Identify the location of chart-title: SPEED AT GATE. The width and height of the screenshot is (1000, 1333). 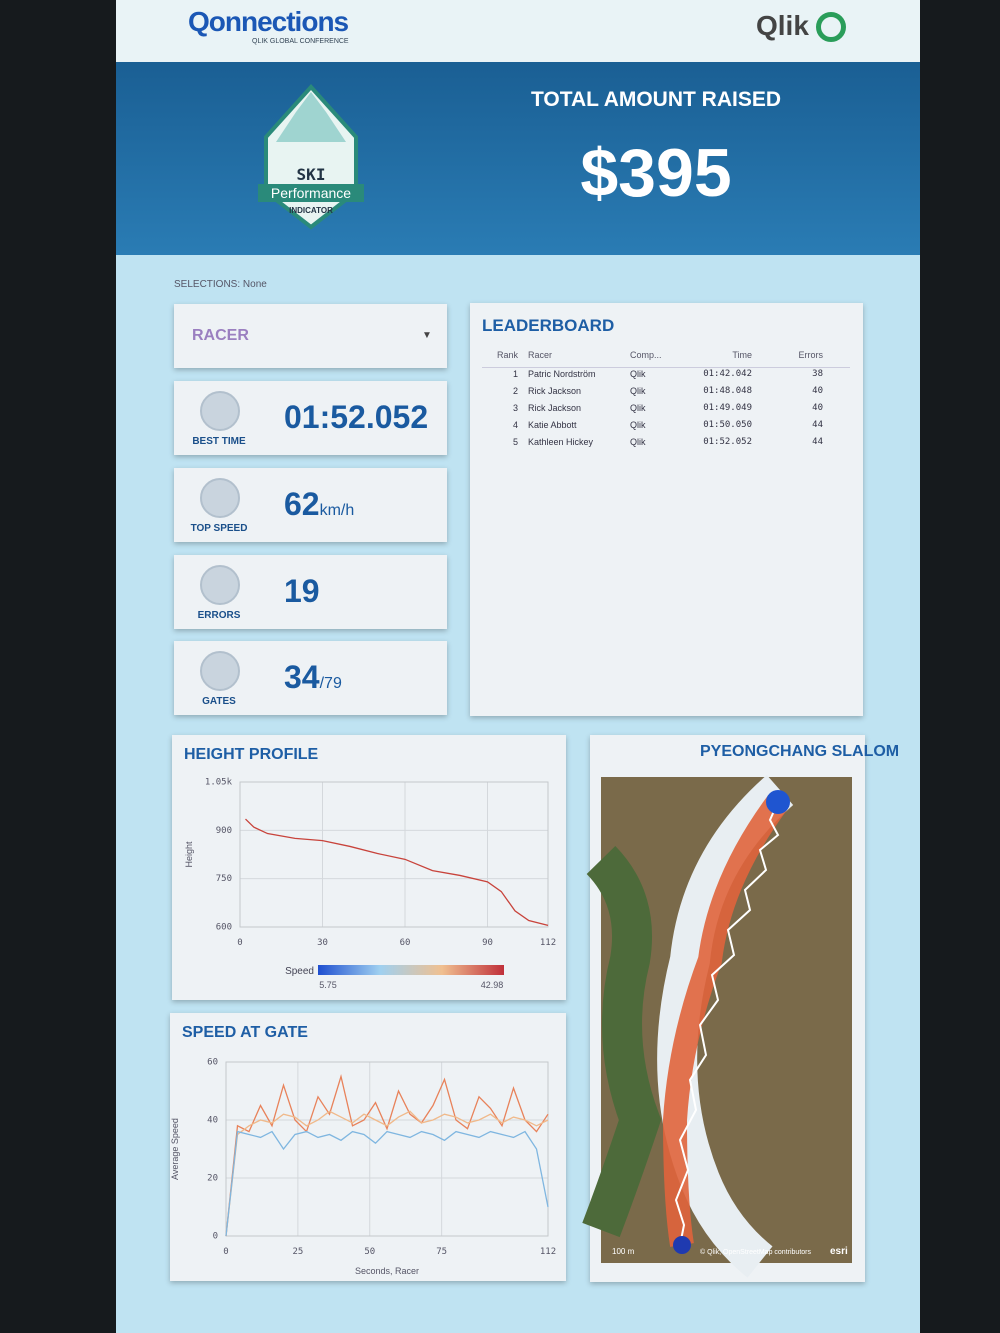
(245, 1032).